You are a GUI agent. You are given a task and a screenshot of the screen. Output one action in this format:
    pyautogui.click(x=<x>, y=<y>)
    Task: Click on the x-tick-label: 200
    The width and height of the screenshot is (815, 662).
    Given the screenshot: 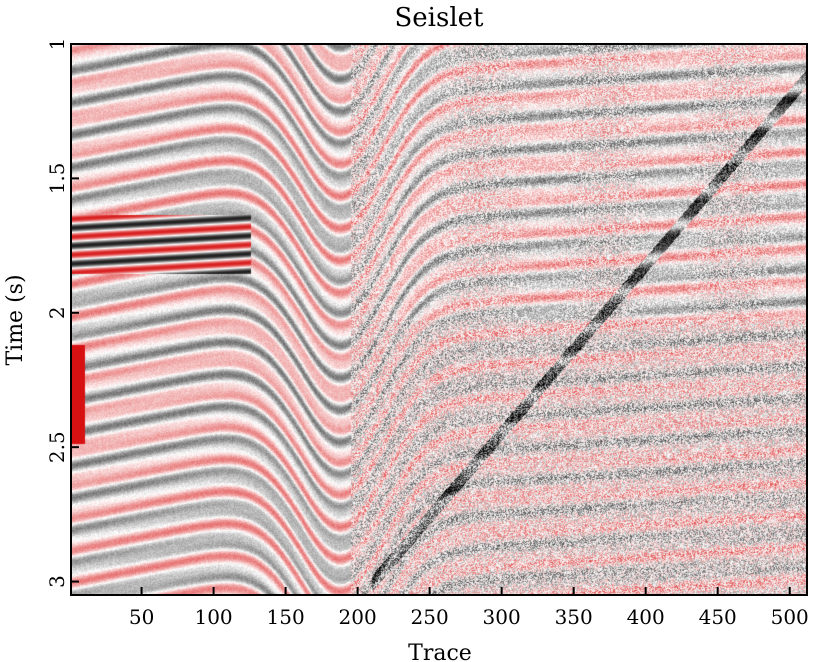 What is the action you would take?
    pyautogui.click(x=358, y=617)
    